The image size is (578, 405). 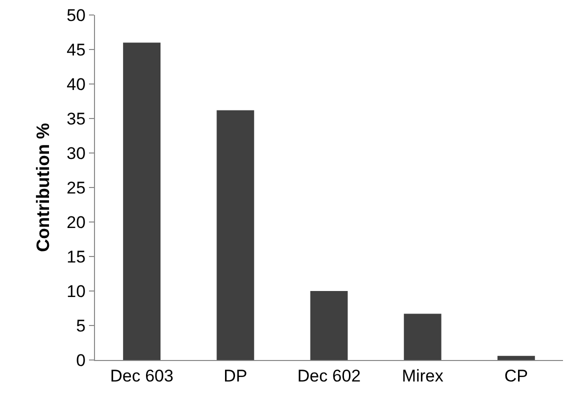 I want to click on y-tick-label: 45, so click(x=76, y=50).